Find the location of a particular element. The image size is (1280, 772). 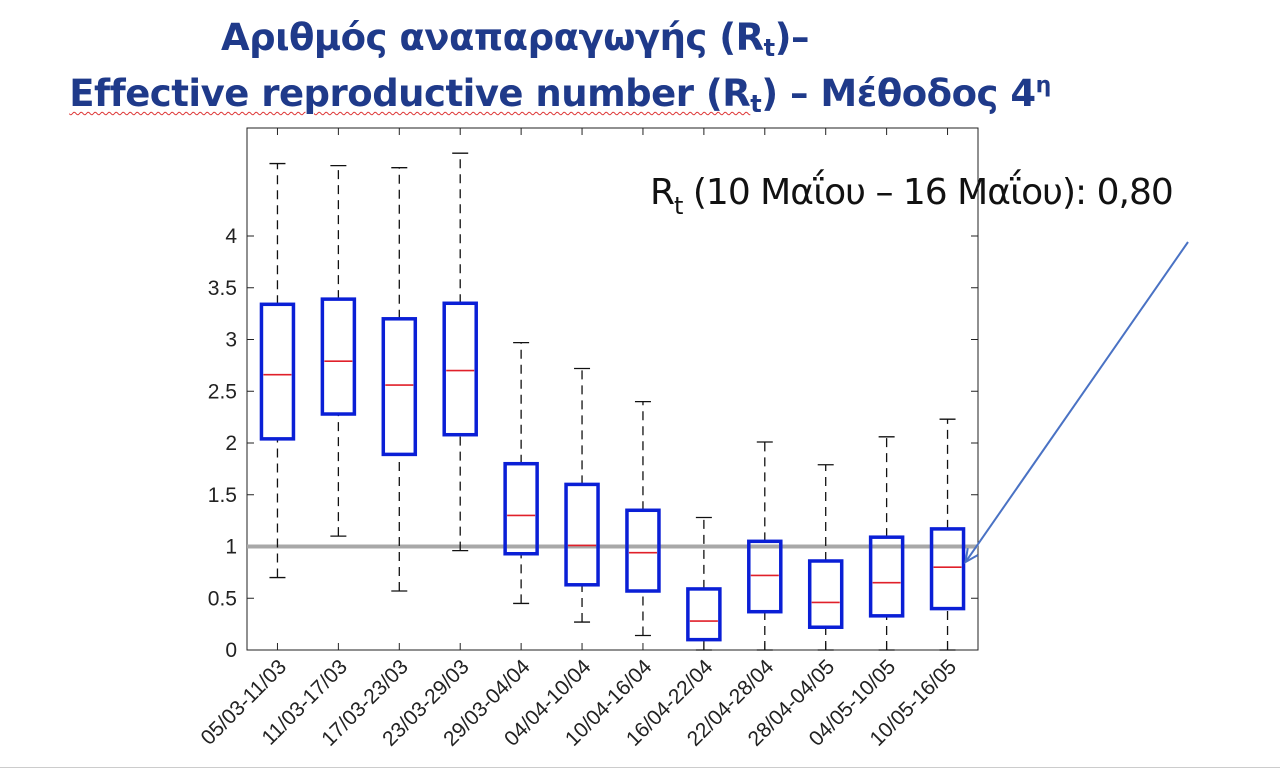

chart-title-line-1: Αριθμός αναπαραγωγής (Rt)– is located at coordinates (515, 39).